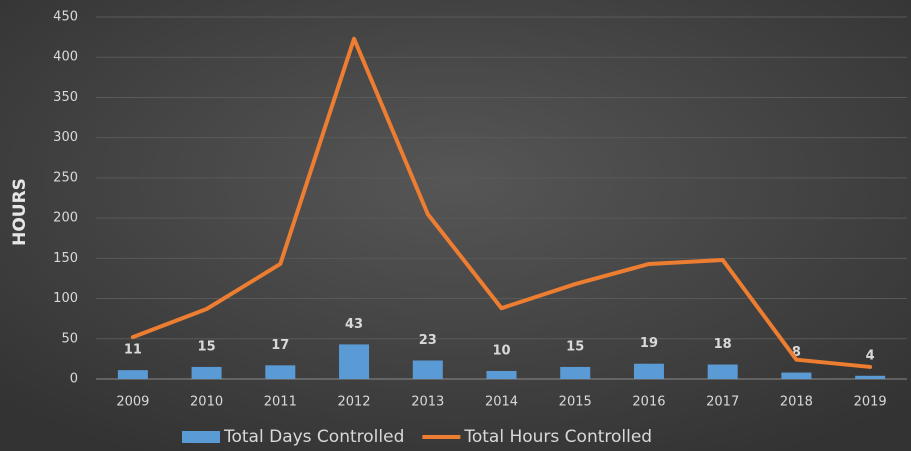  What do you see at coordinates (280, 402) in the screenshot?
I see `x-tick-label: 2011` at bounding box center [280, 402].